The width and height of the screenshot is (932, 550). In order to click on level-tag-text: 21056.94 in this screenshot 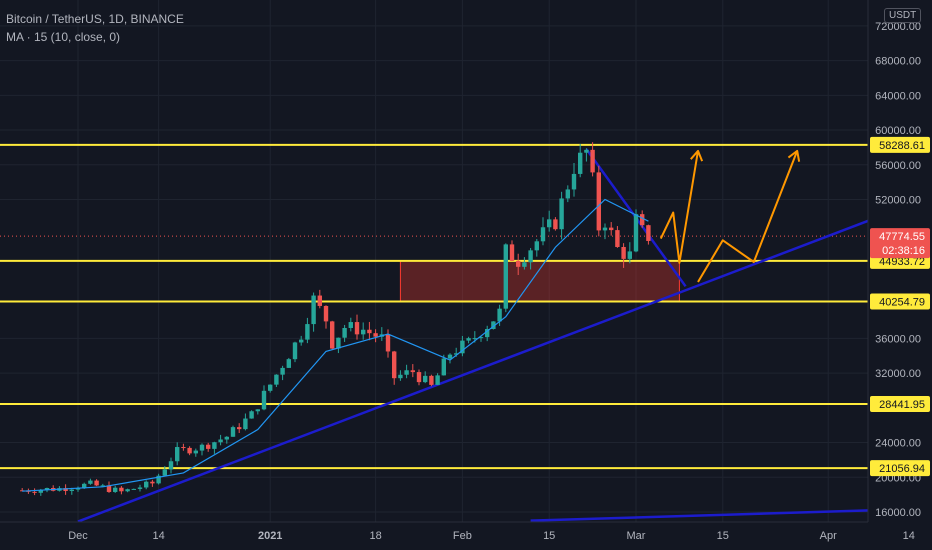, I will do `click(902, 469)`.